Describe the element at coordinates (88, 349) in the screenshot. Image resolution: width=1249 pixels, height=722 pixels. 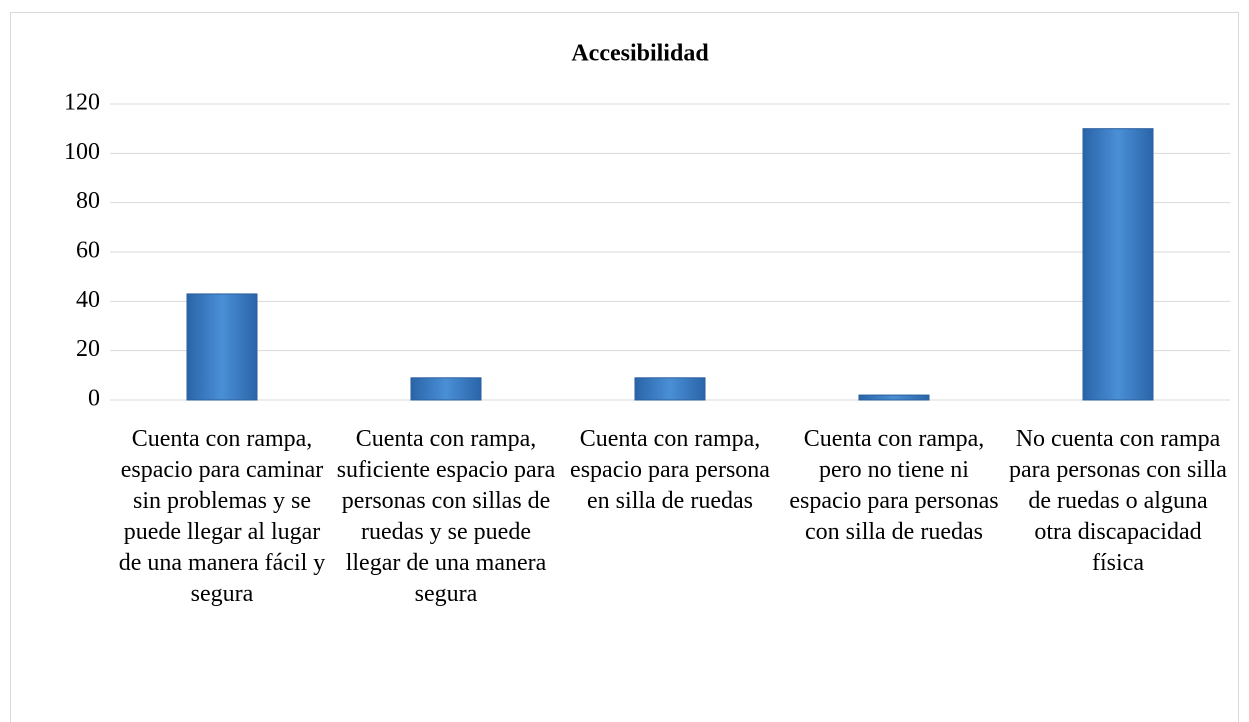
I see `y-tick-label: 20` at that location.